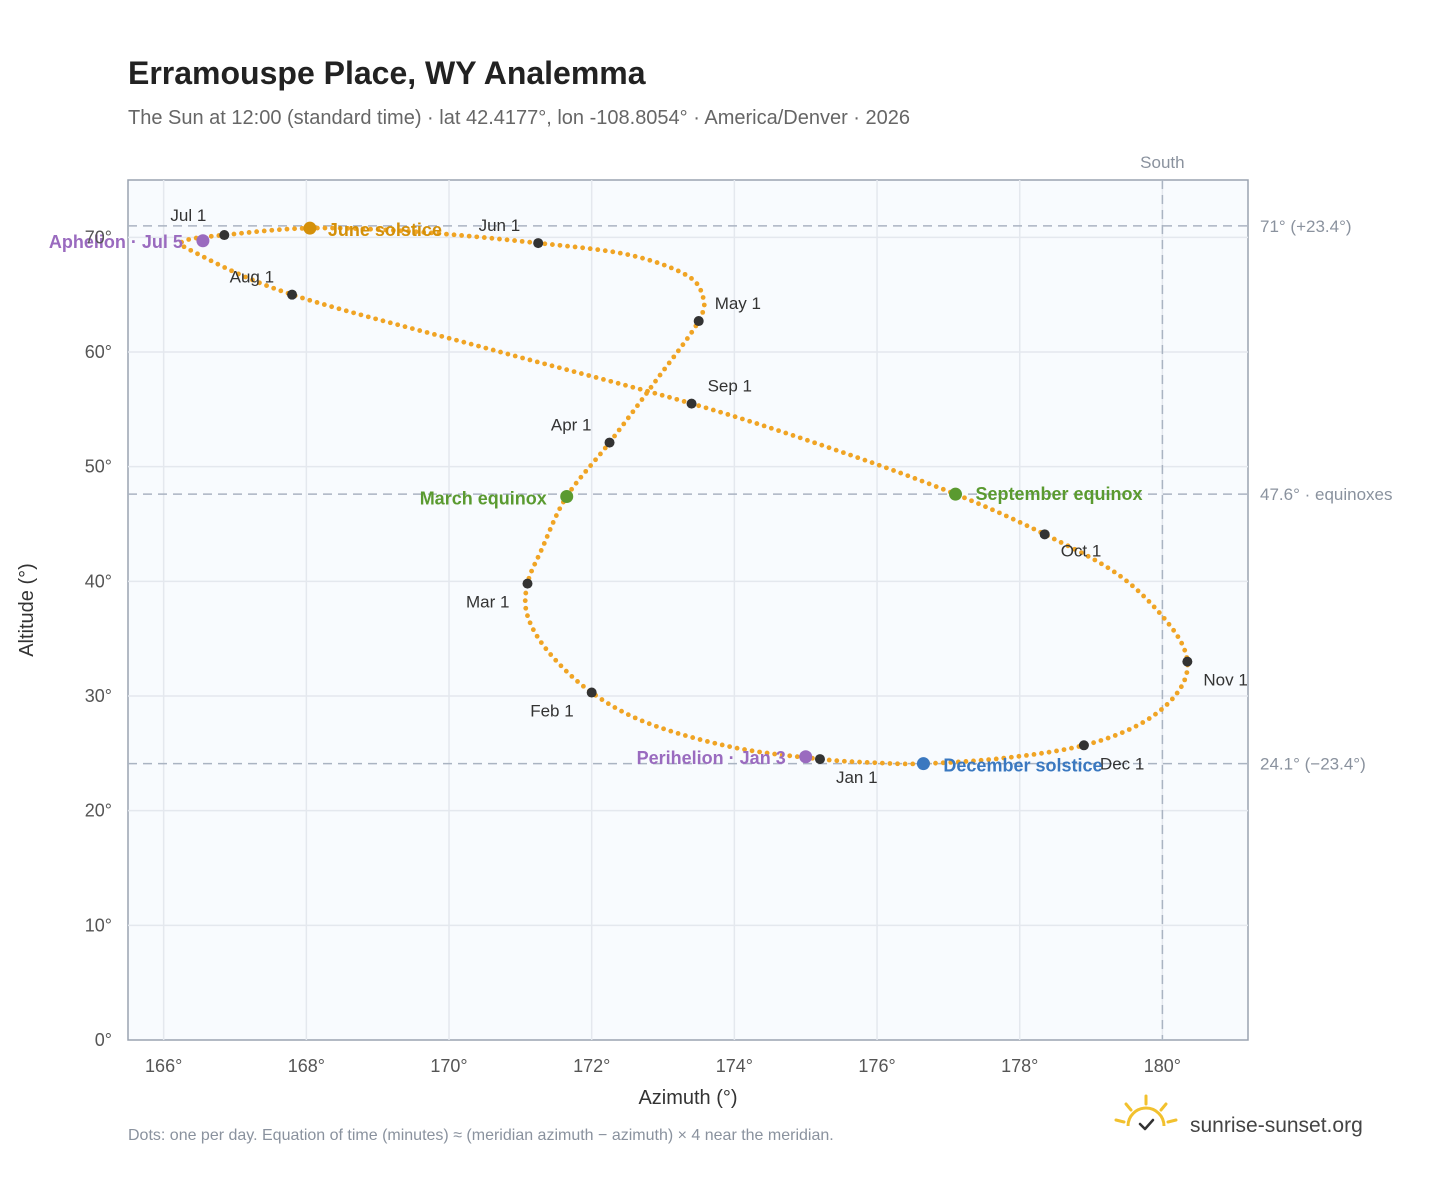  I want to click on x-tick-label: 170°, so click(448, 1066).